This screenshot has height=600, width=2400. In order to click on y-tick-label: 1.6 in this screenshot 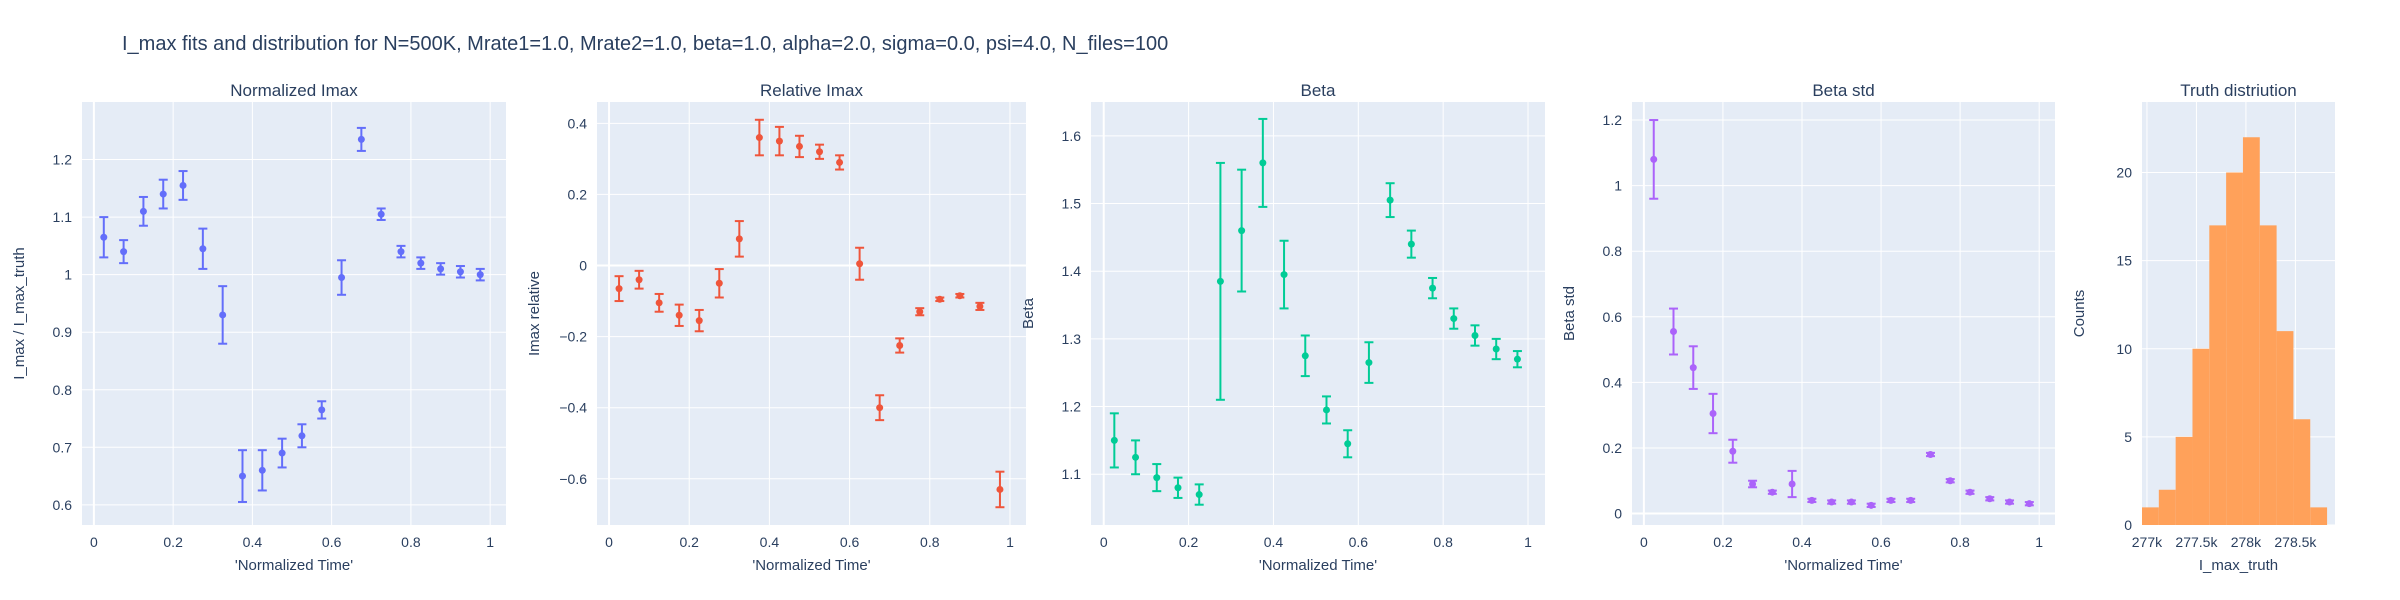, I will do `click(1072, 136)`.